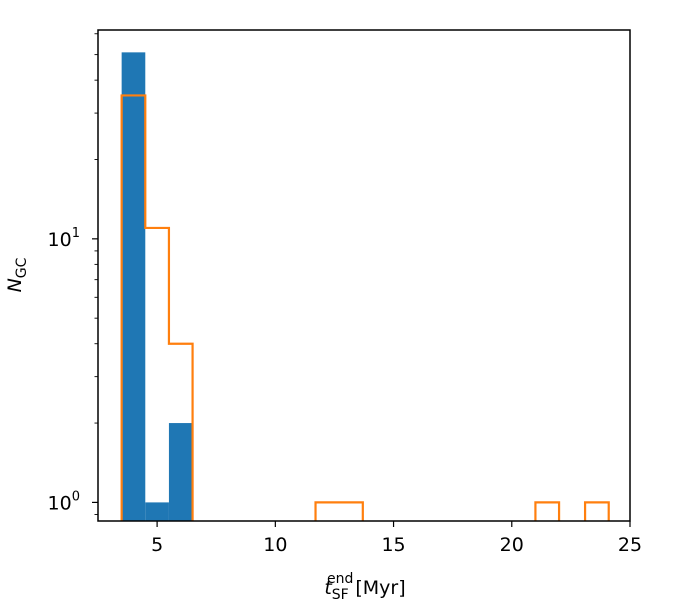 Image resolution: width=700 pixels, height=600 pixels. I want to click on filled-histogram, so click(157, 287).